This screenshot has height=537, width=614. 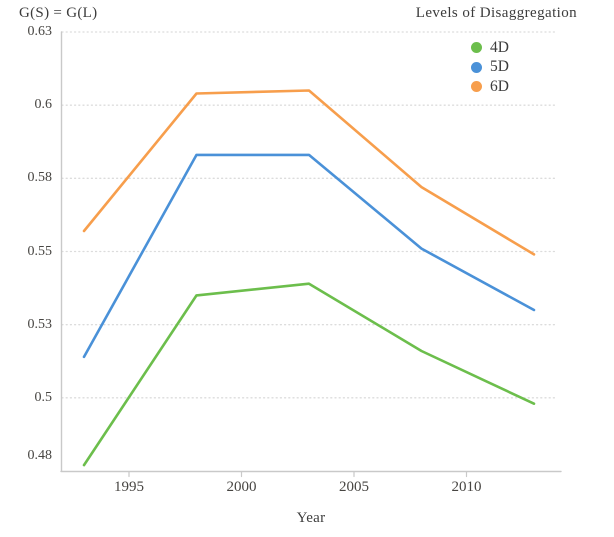 I want to click on y-tick-label-0.6: 0.6, so click(x=43, y=105).